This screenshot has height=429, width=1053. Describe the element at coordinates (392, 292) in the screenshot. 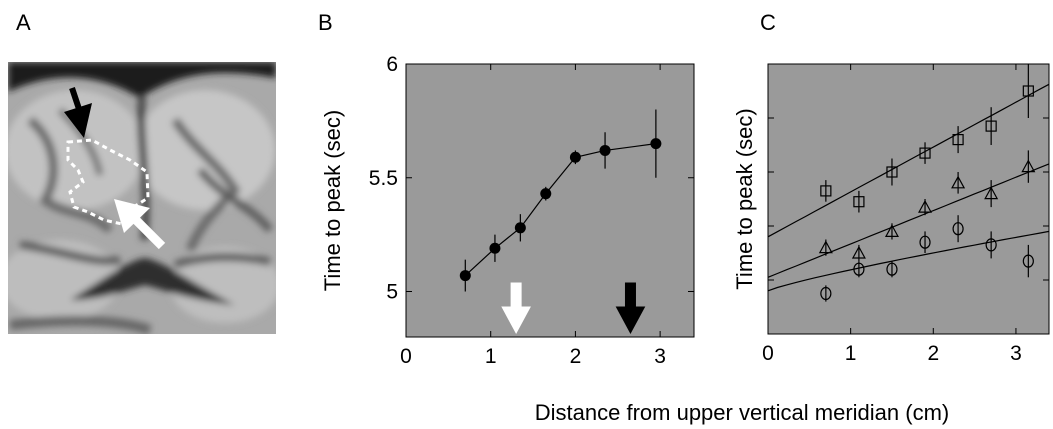

I see `chart-b-y-tick-label: 5` at that location.